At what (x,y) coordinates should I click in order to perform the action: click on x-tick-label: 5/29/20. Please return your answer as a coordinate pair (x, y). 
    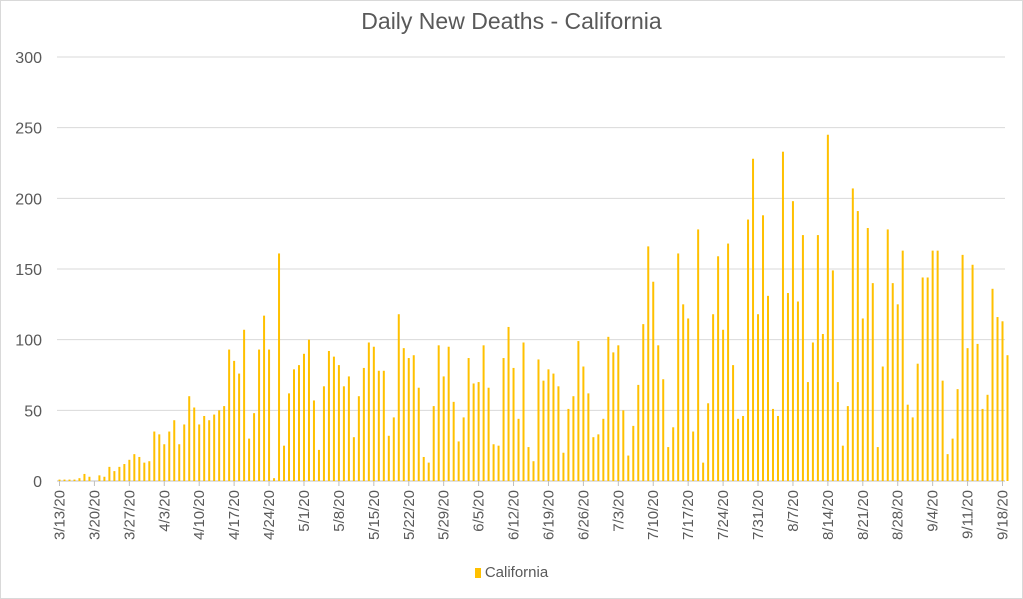
    Looking at the image, I should click on (444, 515).